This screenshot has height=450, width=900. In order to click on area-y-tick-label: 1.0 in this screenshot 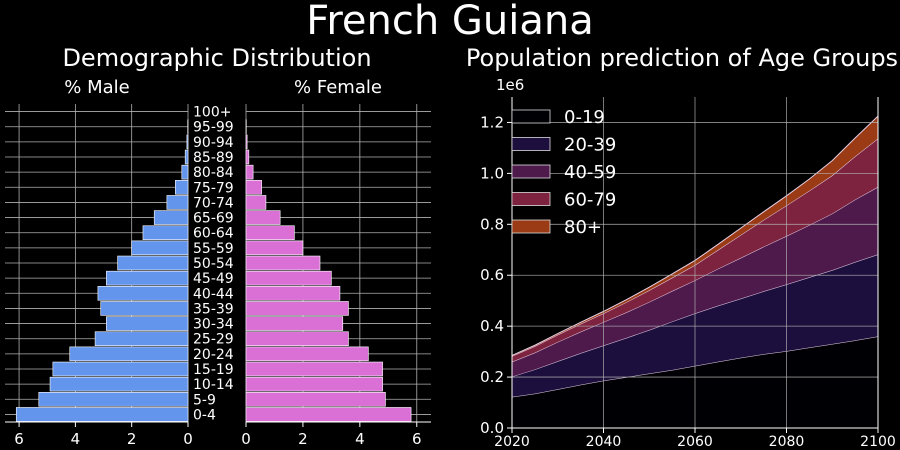, I will do `click(492, 173)`.